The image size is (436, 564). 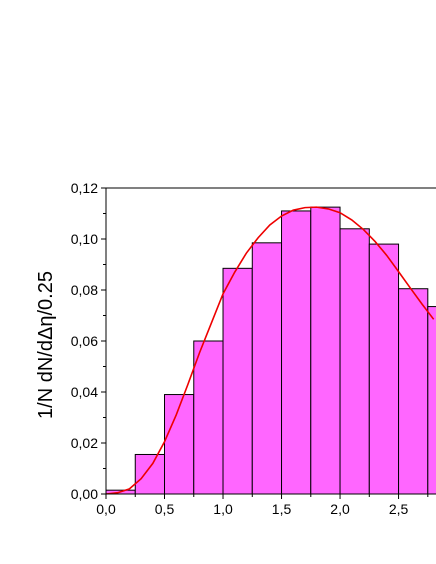 What do you see at coordinates (165, 509) in the screenshot?
I see `x-tick-label: 0,5` at bounding box center [165, 509].